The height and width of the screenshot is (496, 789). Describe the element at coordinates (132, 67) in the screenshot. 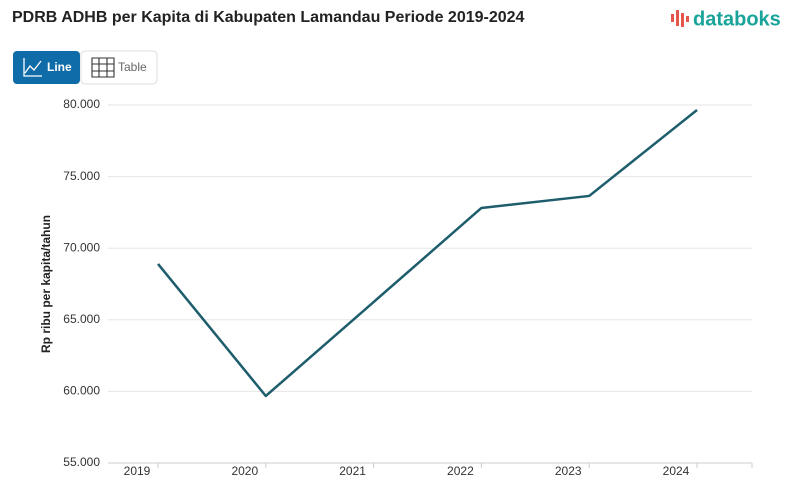

I see `button-label: Table` at that location.